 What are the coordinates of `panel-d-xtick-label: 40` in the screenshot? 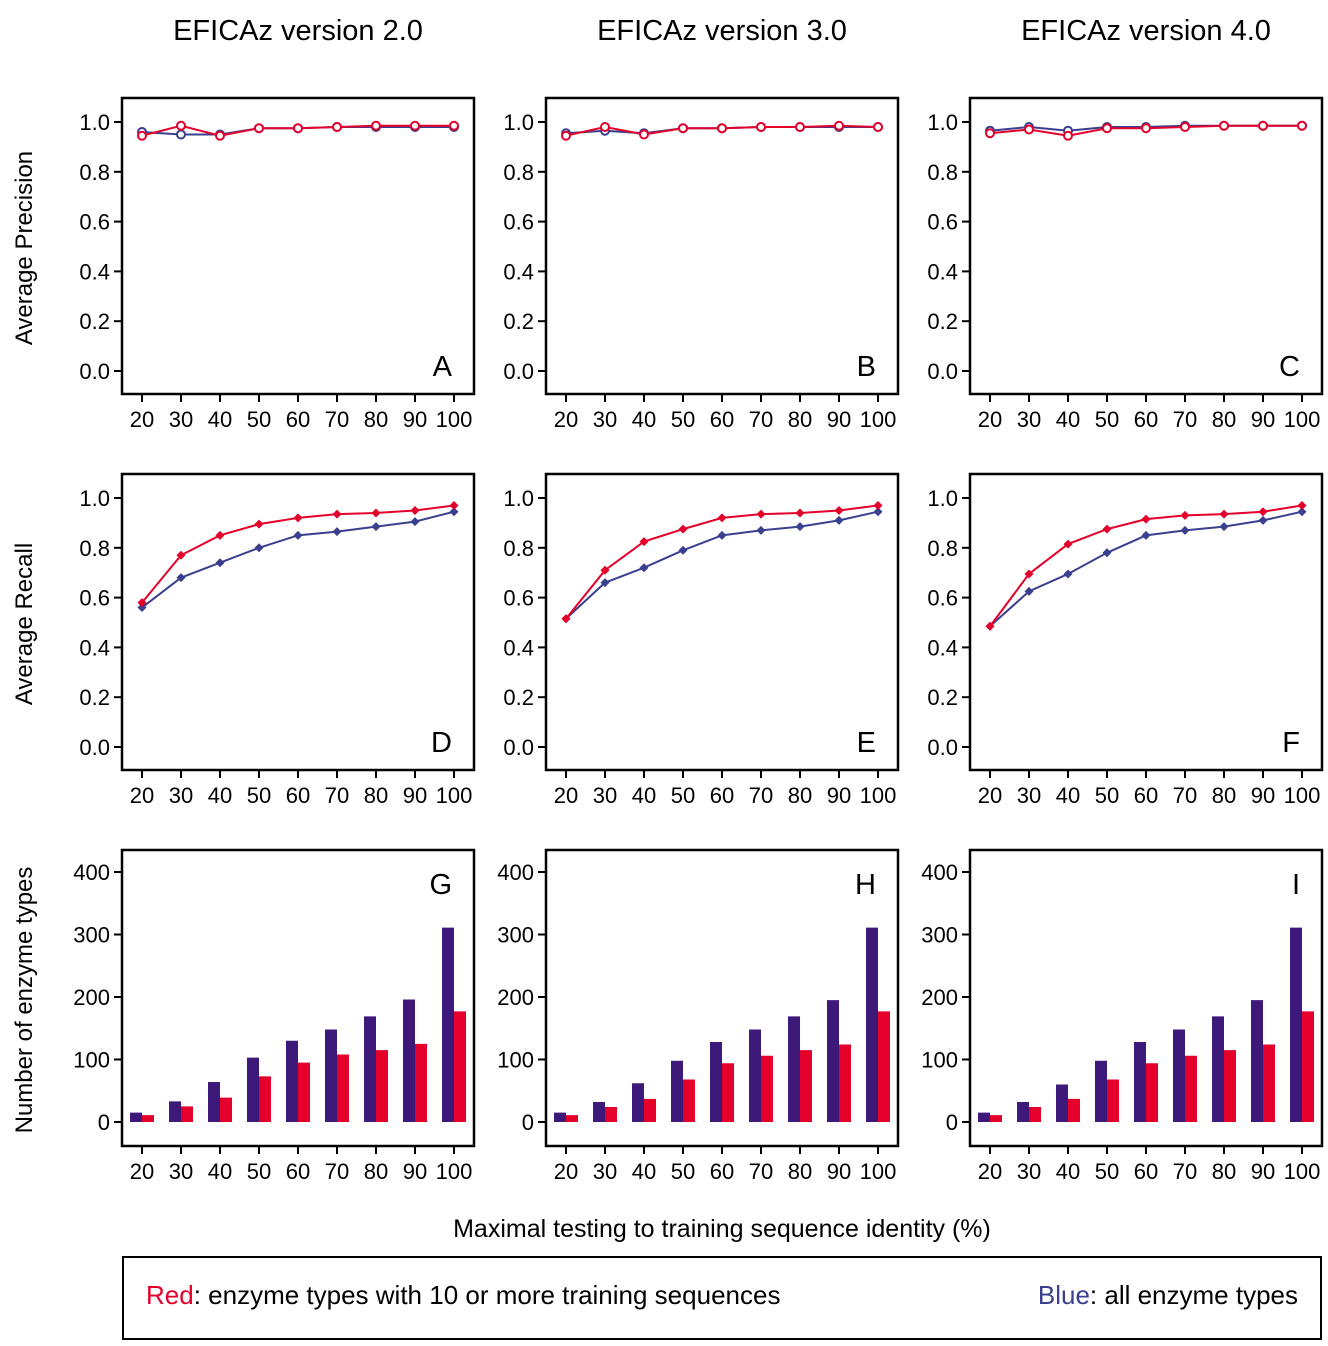 It's located at (220, 795).